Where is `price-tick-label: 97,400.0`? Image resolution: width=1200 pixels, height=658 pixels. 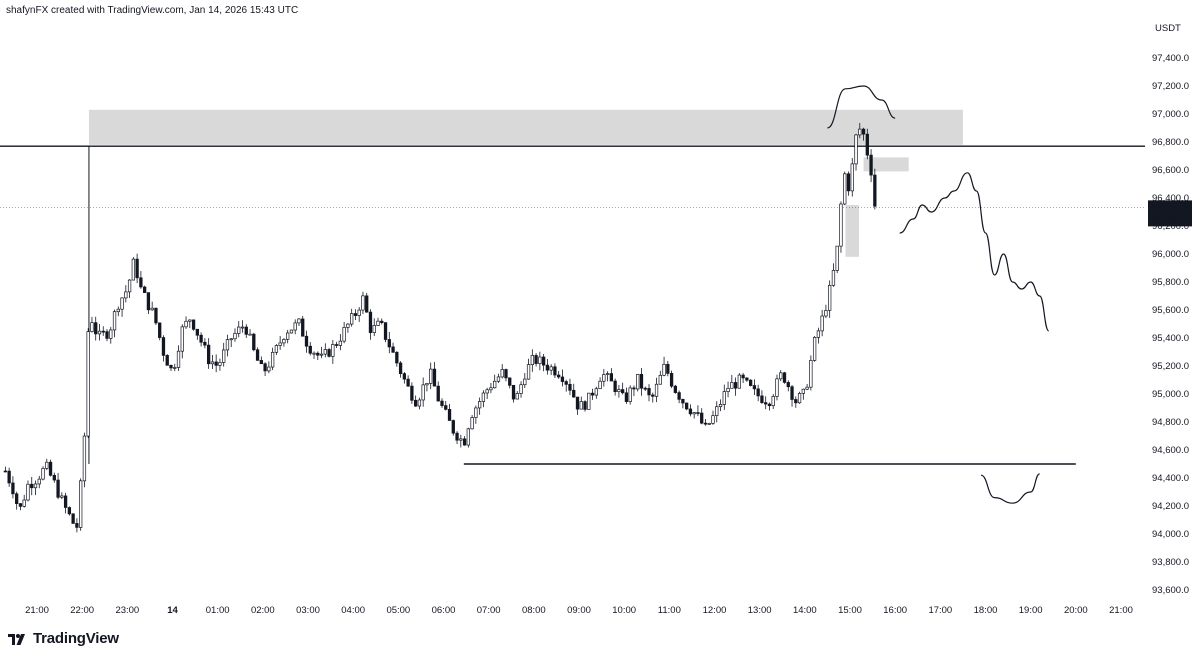
price-tick-label: 97,400.0 is located at coordinates (1170, 58).